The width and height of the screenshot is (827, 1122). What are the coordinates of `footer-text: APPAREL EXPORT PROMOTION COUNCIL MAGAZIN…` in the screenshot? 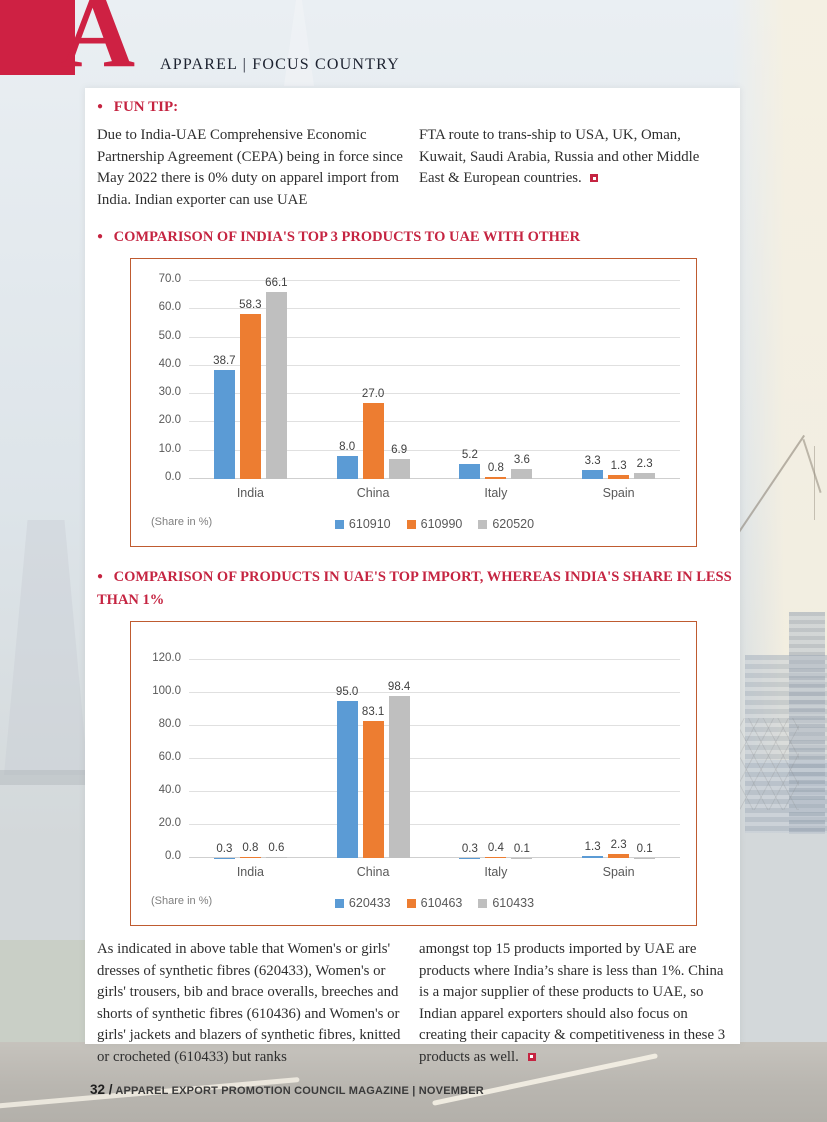 It's located at (298, 1091).